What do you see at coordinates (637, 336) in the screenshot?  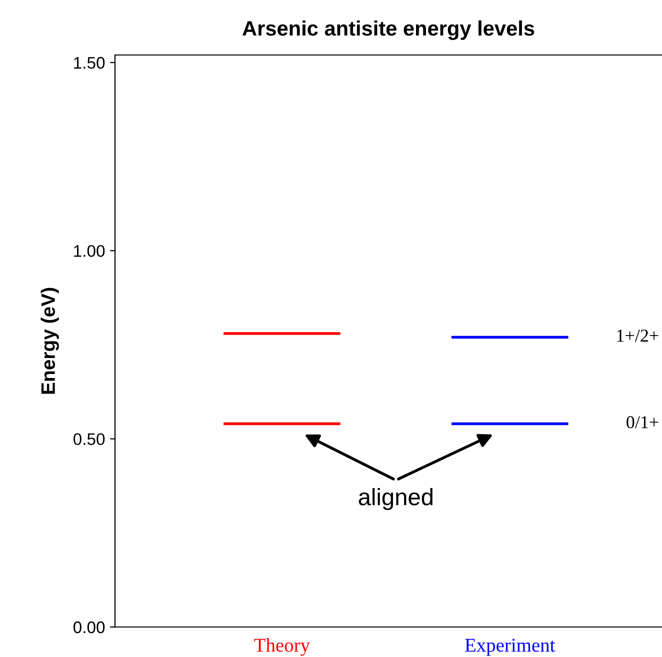 I see `text: 1+/2+` at bounding box center [637, 336].